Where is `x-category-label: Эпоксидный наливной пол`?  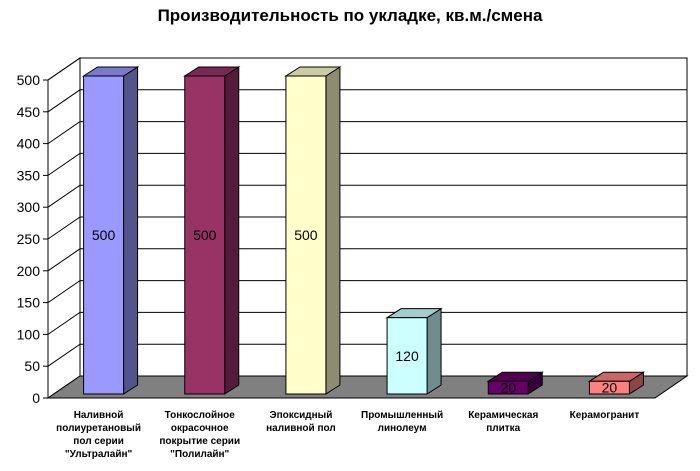 x-category-label: Эпоксидный наливной пол is located at coordinates (301, 422).